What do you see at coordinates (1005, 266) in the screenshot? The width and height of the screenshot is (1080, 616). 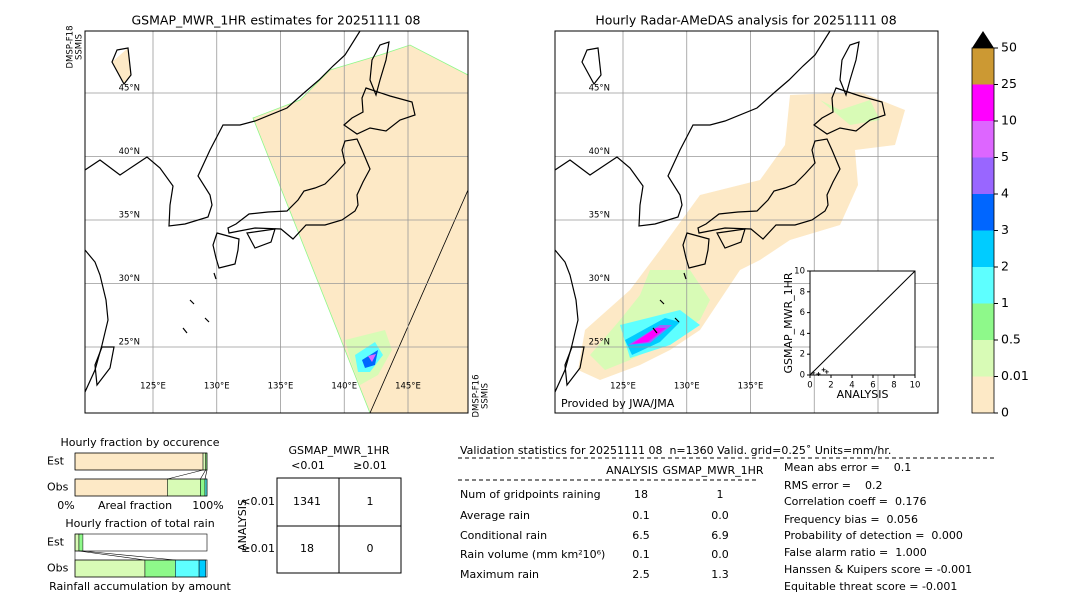 I see `colorbar-label: 2` at bounding box center [1005, 266].